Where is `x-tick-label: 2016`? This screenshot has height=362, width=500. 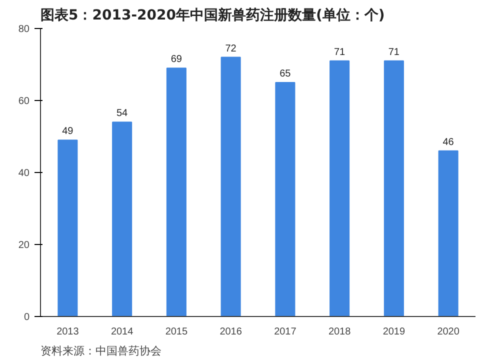 x-tick-label: 2016 is located at coordinates (231, 332).